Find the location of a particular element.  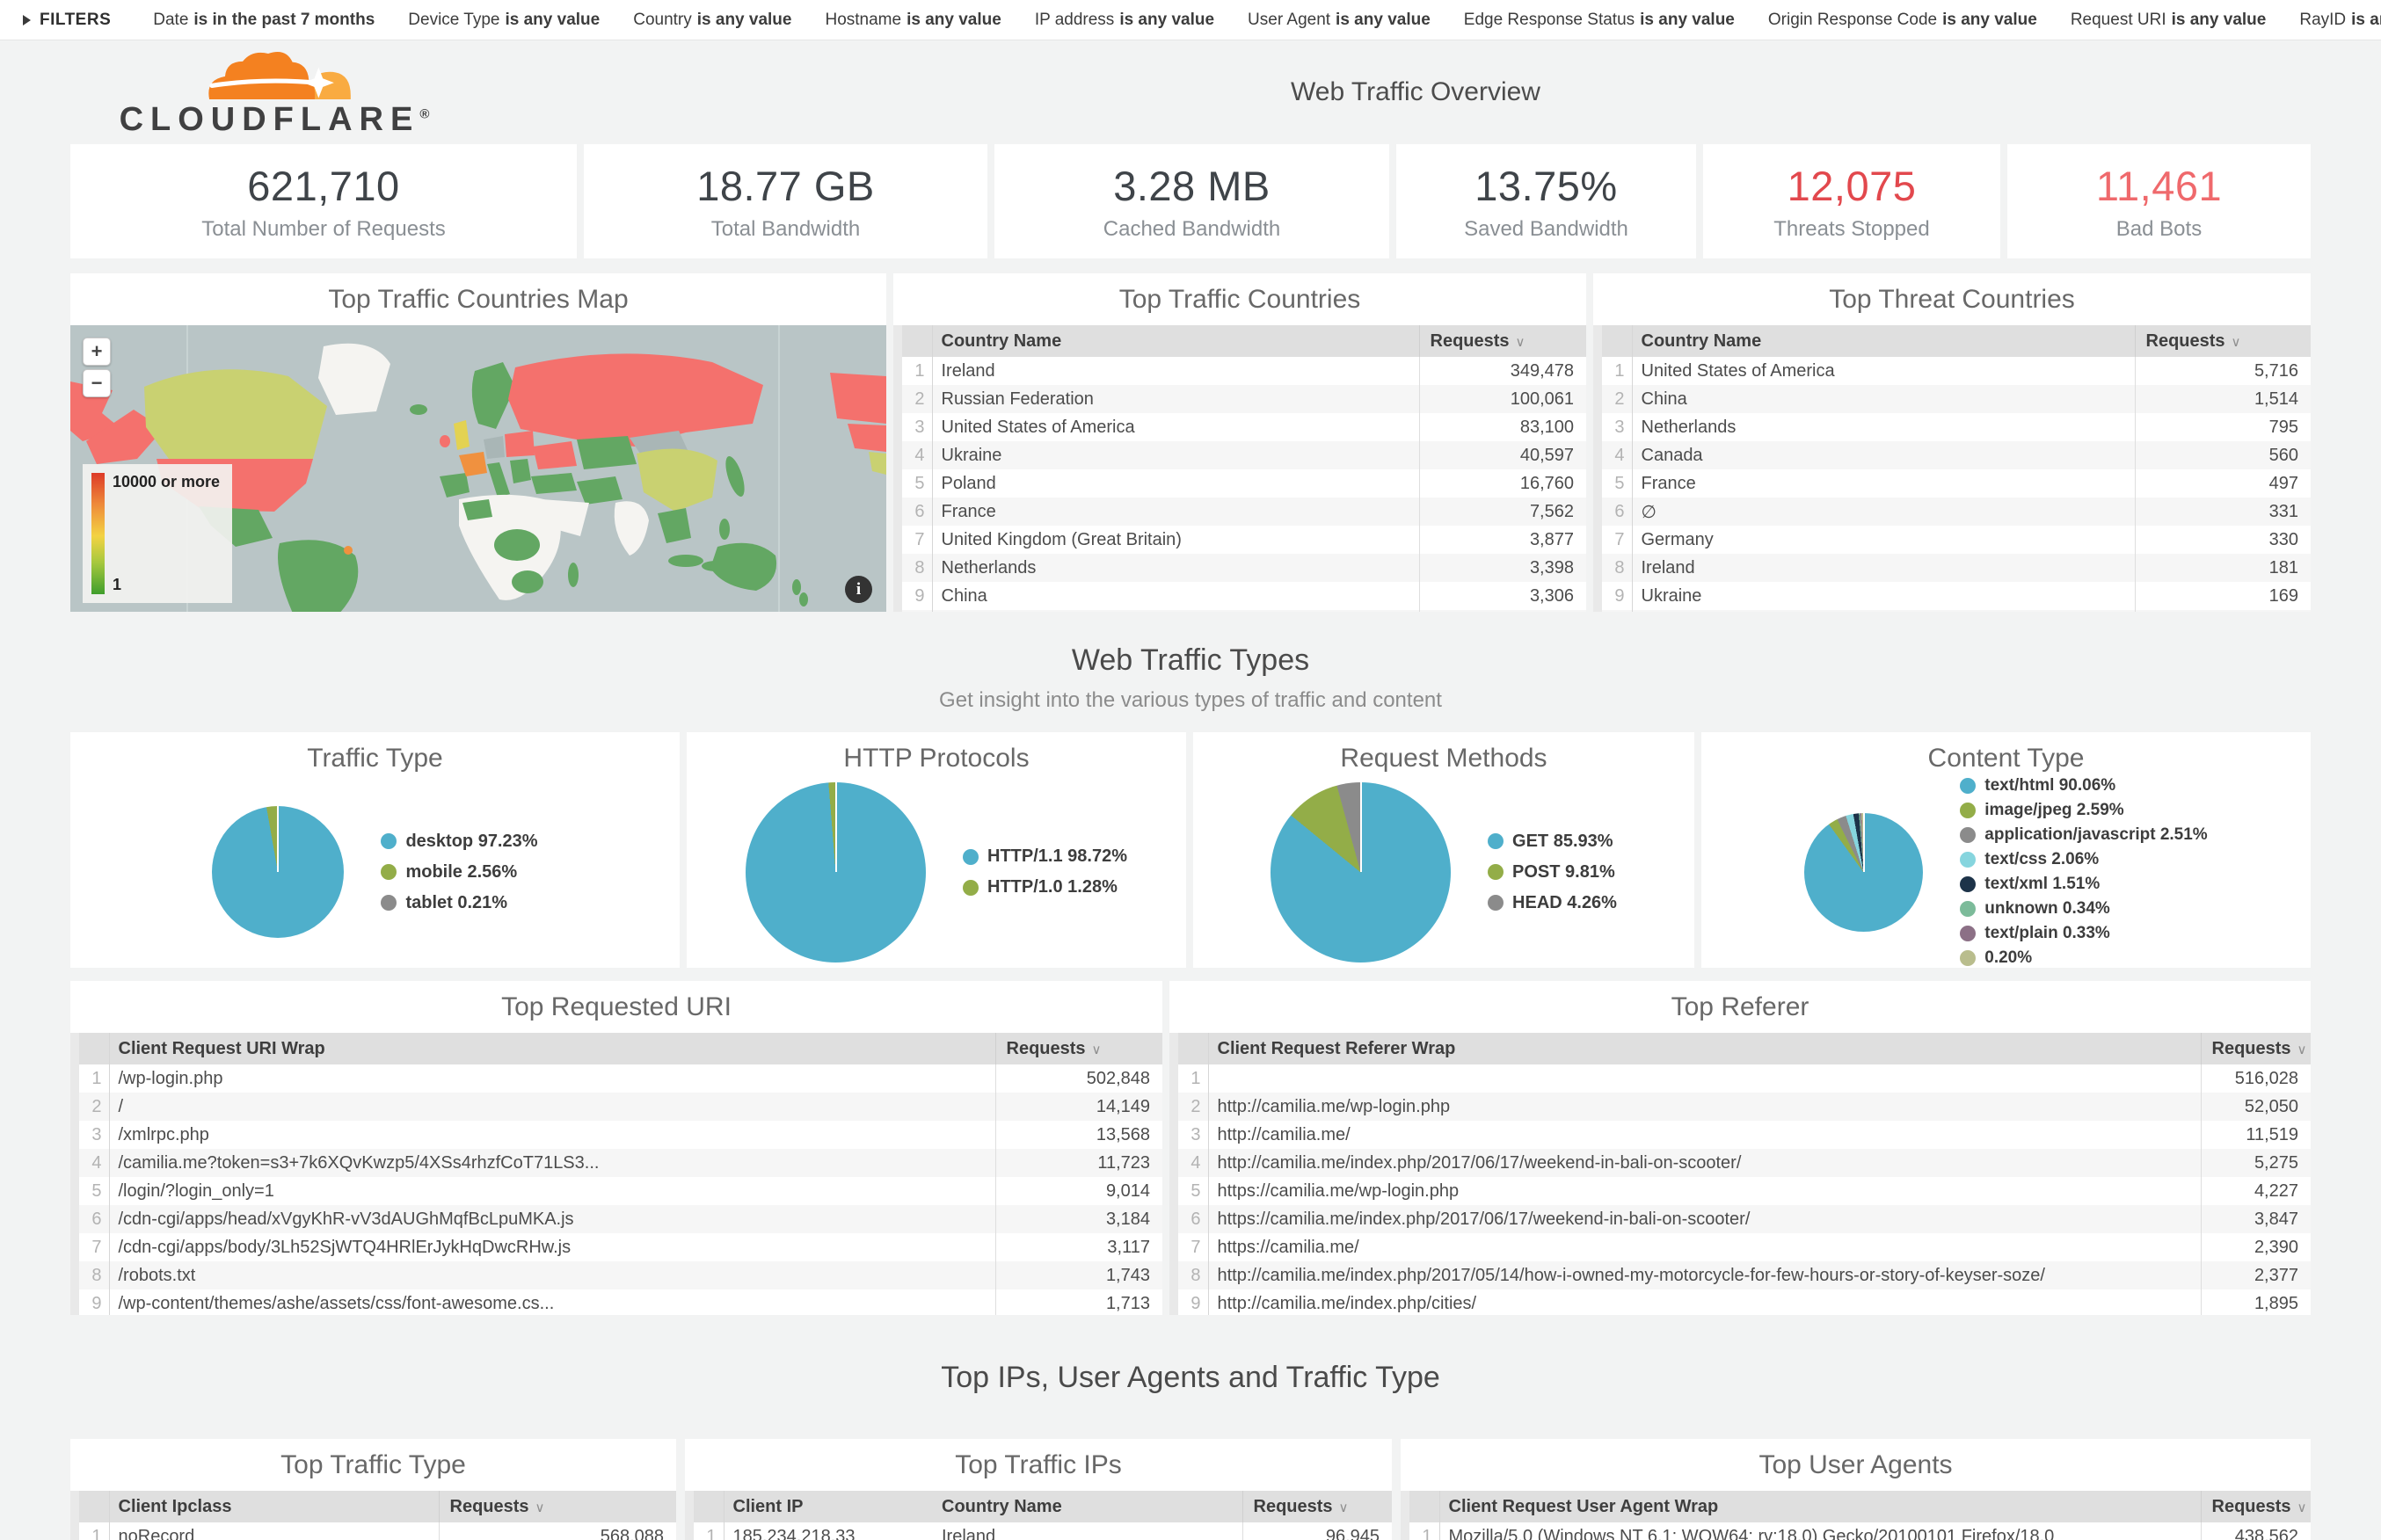

legend-max-label: 10000 or more is located at coordinates (167, 481).